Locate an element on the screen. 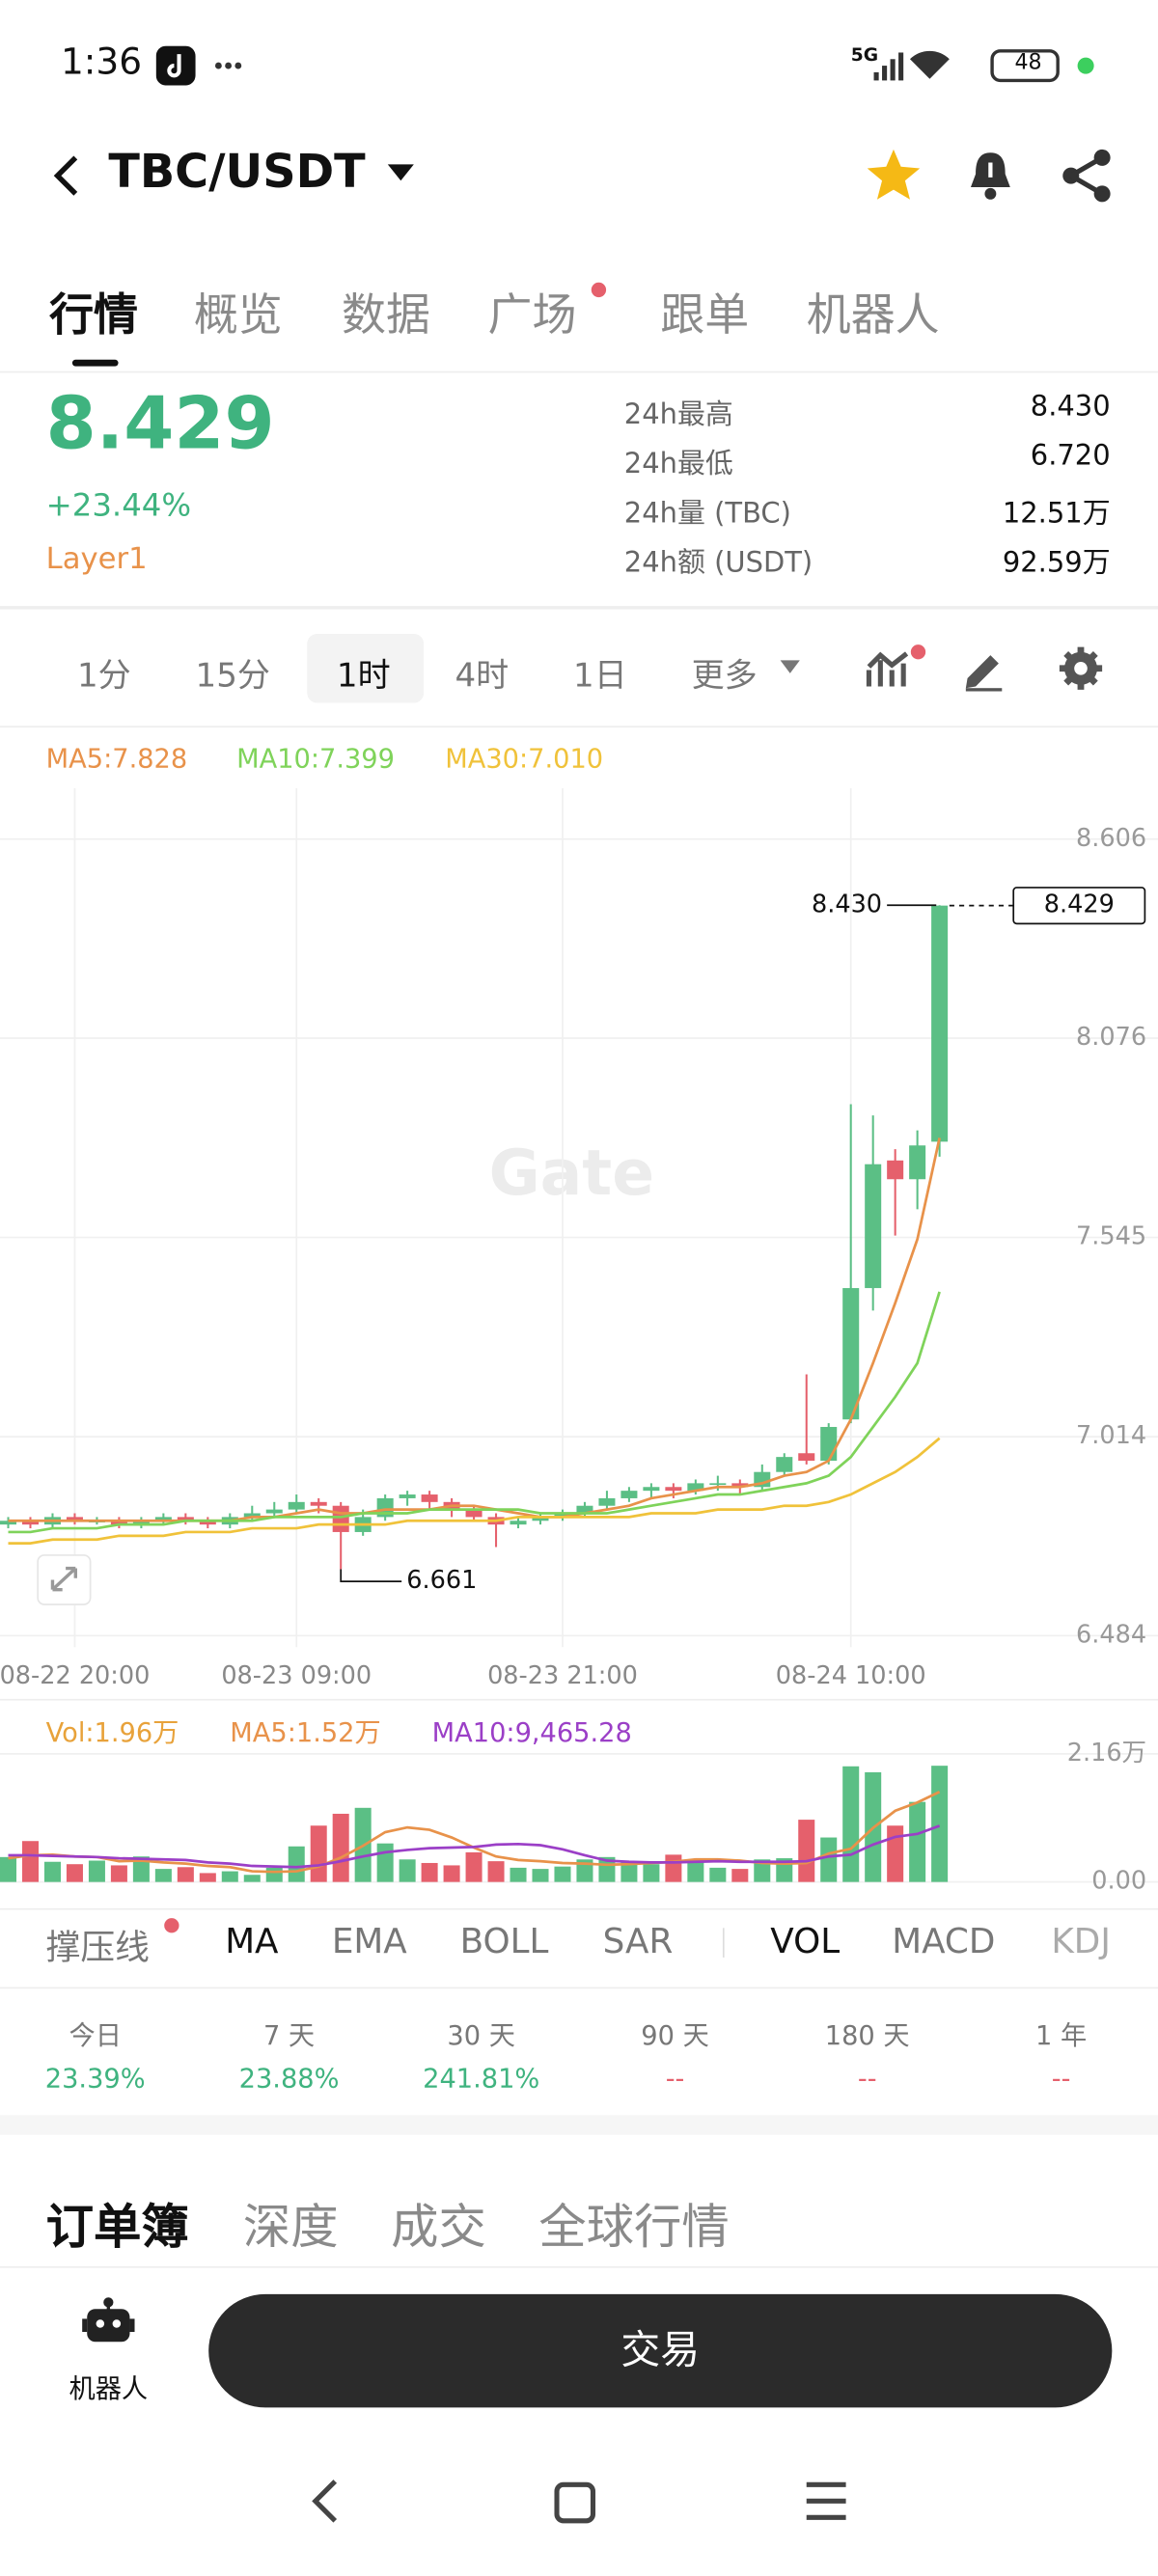 This screenshot has height=2576, width=1158. x-tick-label: 08-22 20:00 is located at coordinates (75, 1675).